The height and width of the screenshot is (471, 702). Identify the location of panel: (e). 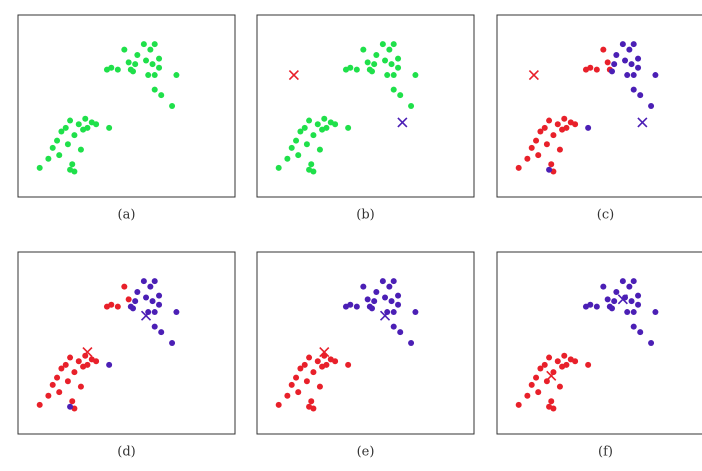
(365, 355).